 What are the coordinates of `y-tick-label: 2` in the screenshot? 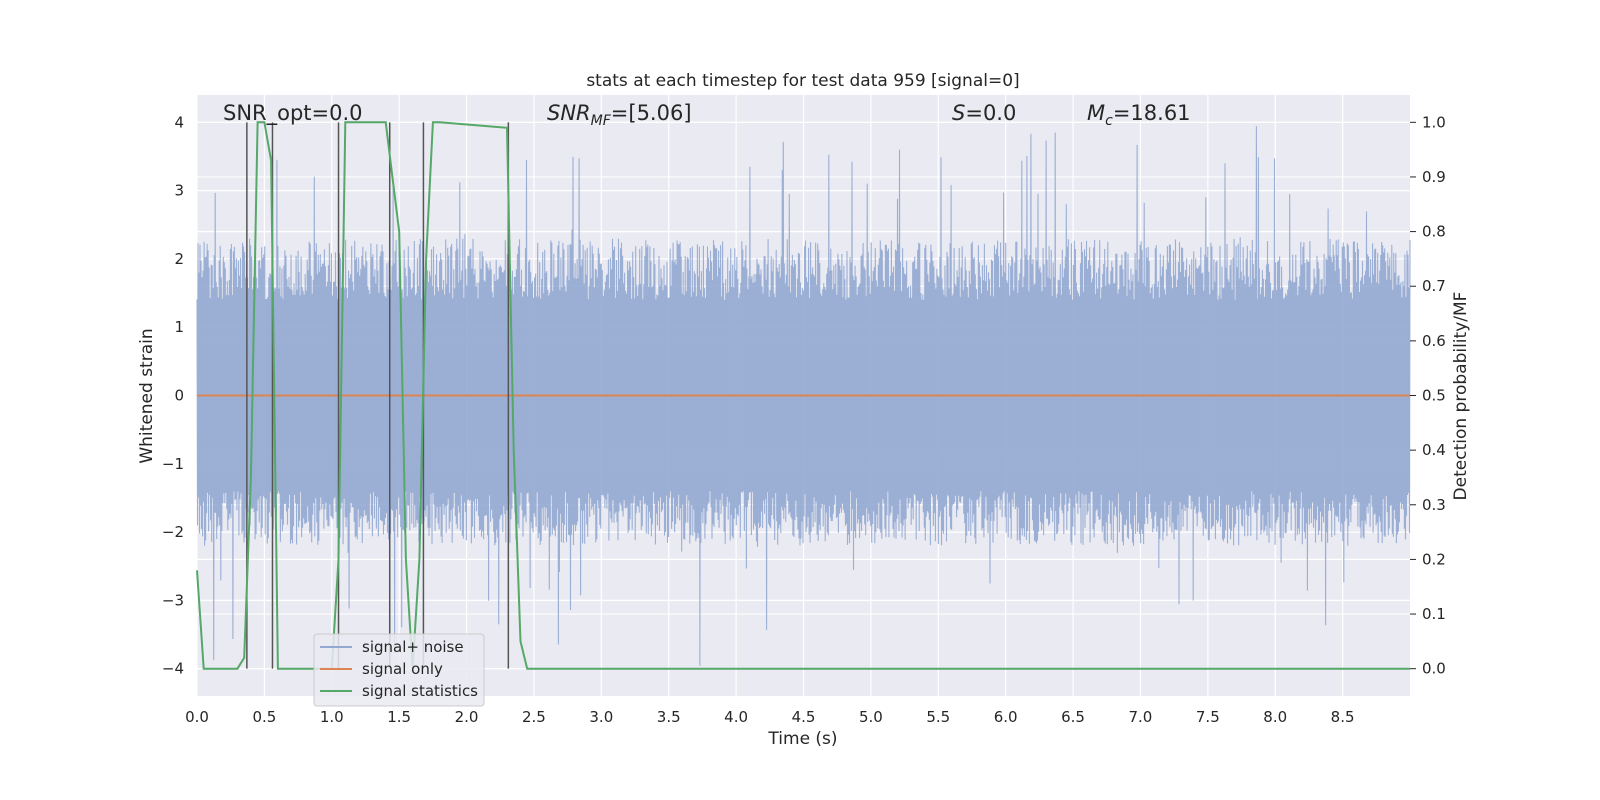 It's located at (179, 259).